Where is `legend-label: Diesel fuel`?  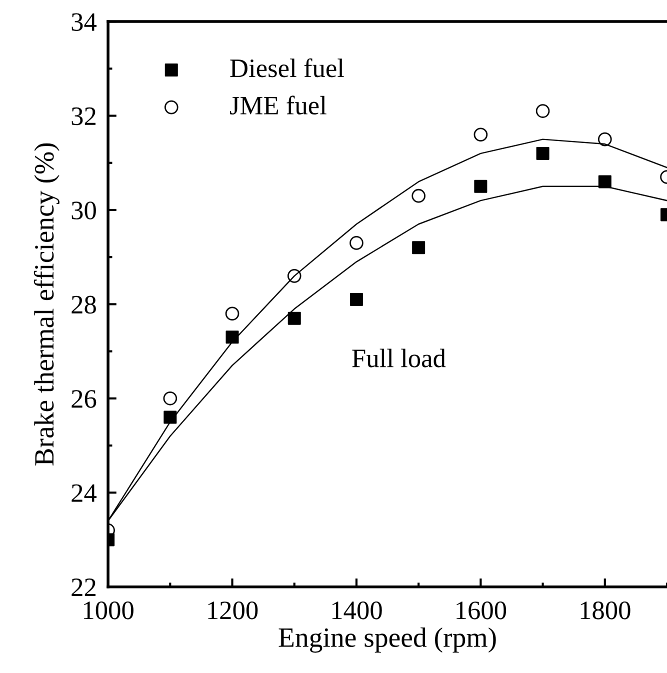 legend-label: Diesel fuel is located at coordinates (287, 68).